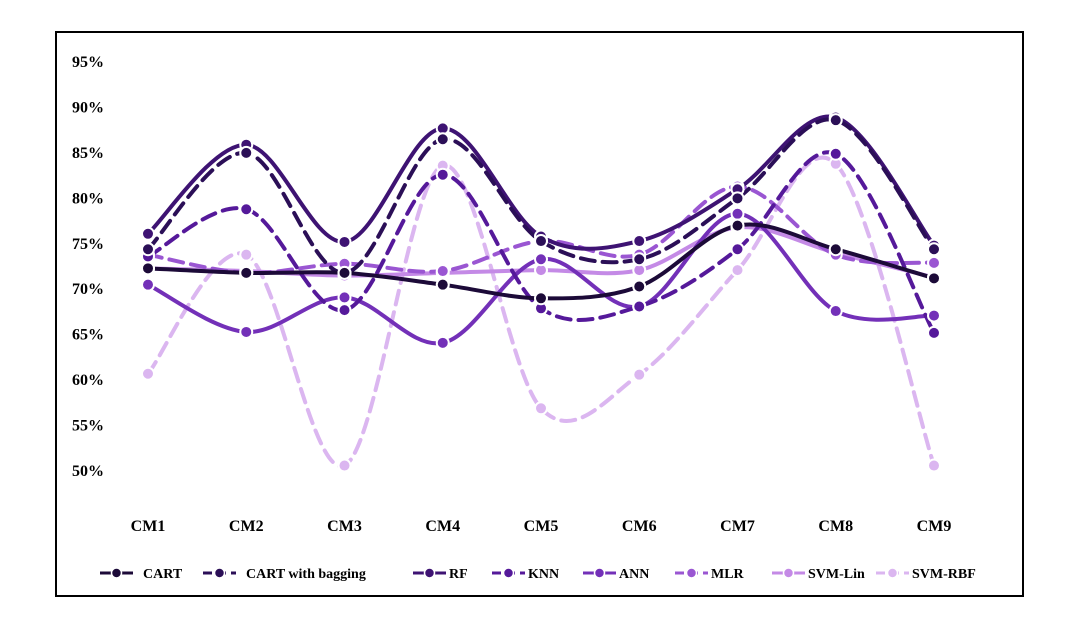  I want to click on x-tick-label: CM6, so click(639, 526).